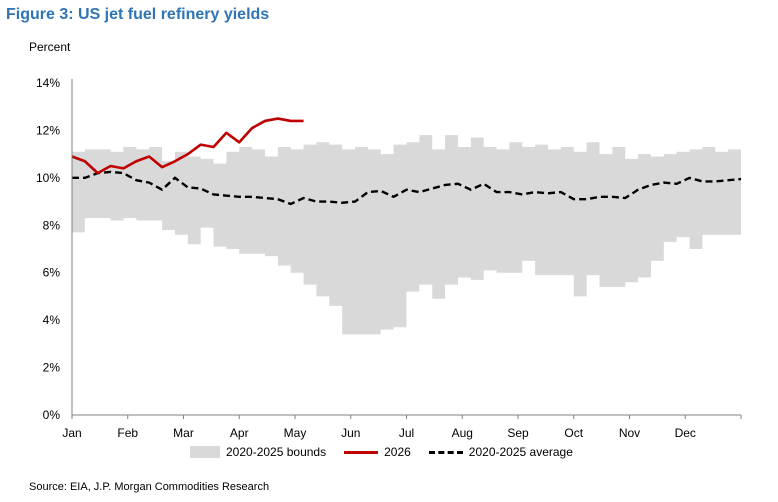  Describe the element at coordinates (52, 320) in the screenshot. I see `y-tick-label: 4%` at that location.